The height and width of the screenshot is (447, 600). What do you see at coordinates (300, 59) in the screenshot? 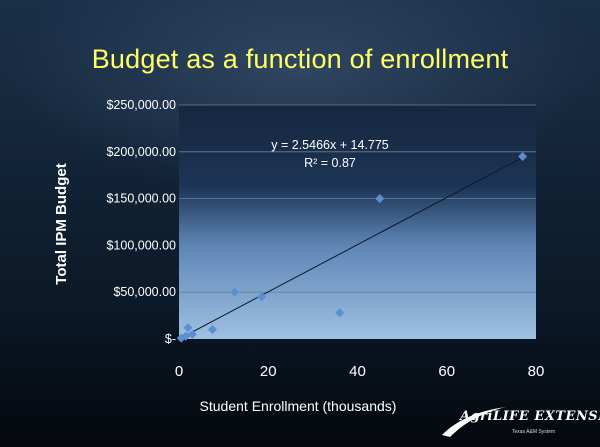
I see `slide-title: Budget as a function of enrollment` at bounding box center [300, 59].